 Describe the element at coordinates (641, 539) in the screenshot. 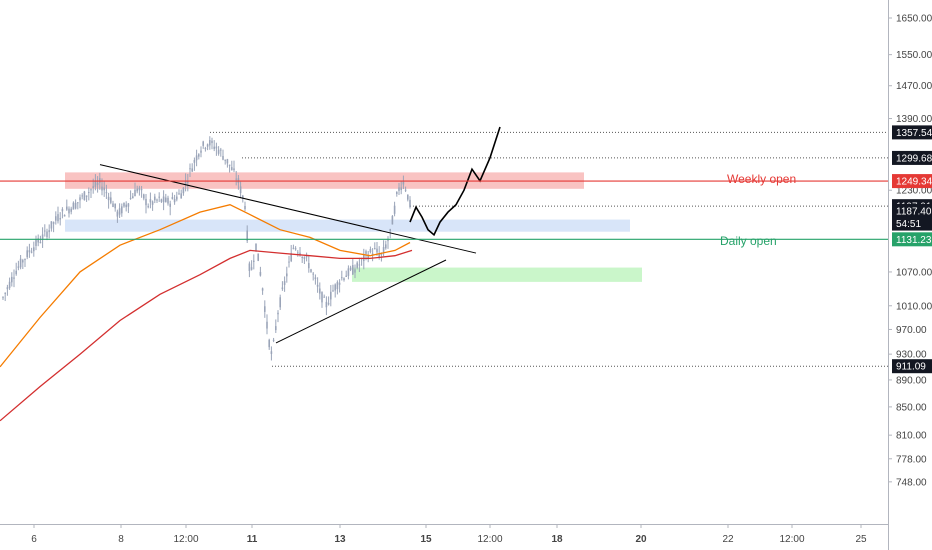

I see `x-tick-label: 20` at that location.